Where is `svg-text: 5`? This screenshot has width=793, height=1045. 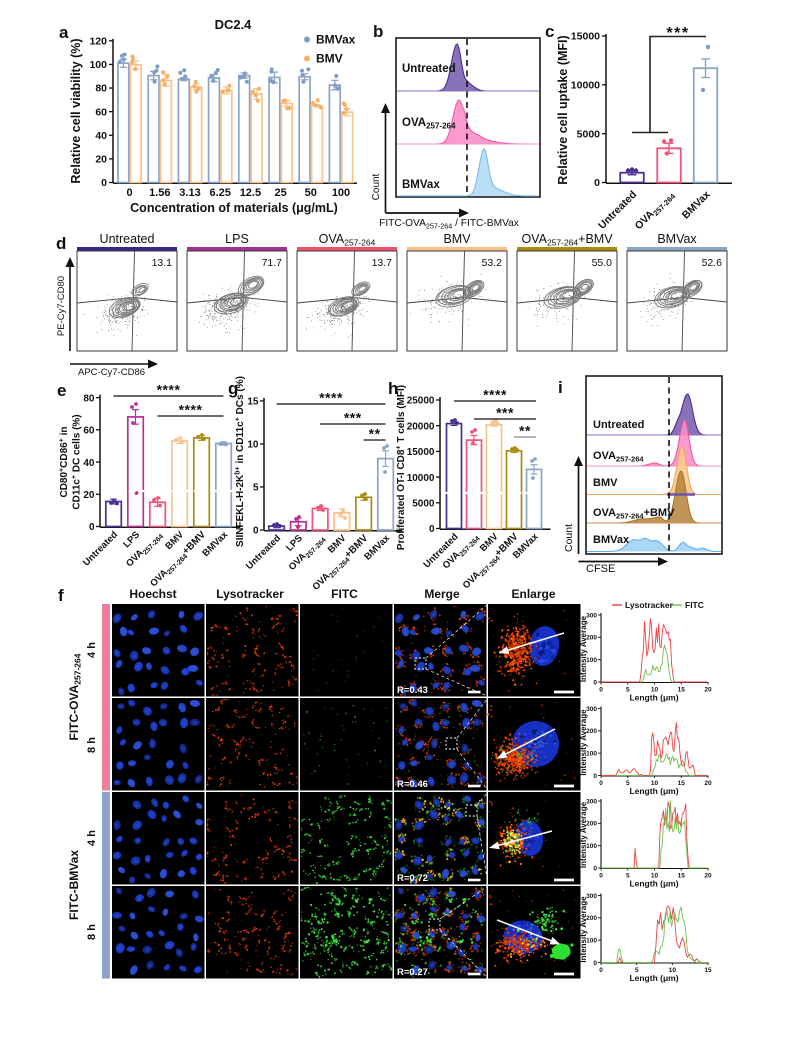
svg-text: 5 is located at coordinates (256, 488).